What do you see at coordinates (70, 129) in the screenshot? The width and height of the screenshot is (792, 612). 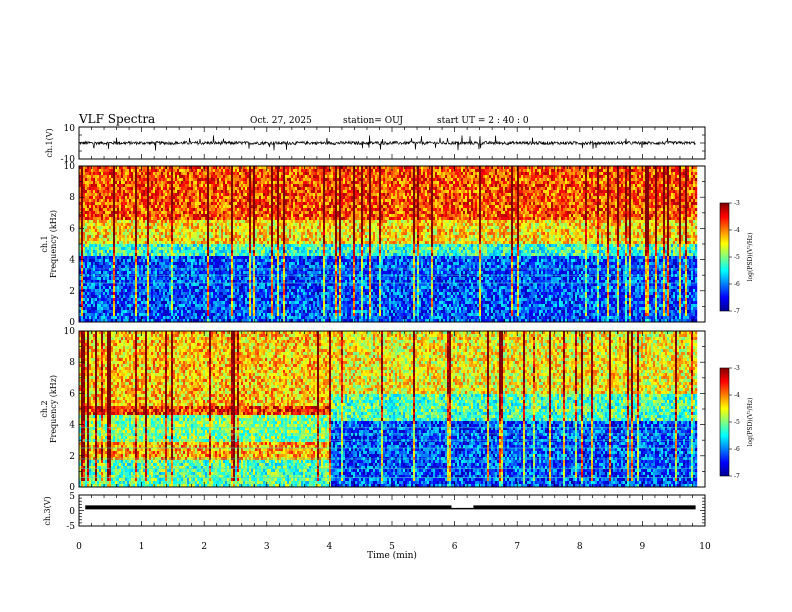 I see `ch1-ytick-top: 10` at bounding box center [70, 129].